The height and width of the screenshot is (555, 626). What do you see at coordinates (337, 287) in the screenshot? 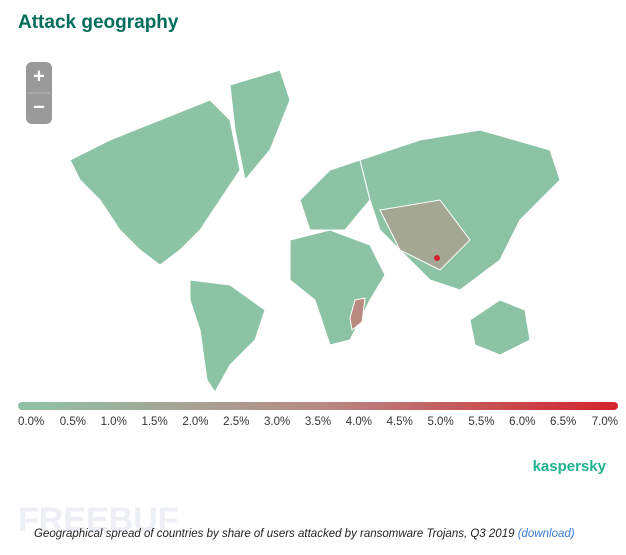
I see `africa` at bounding box center [337, 287].